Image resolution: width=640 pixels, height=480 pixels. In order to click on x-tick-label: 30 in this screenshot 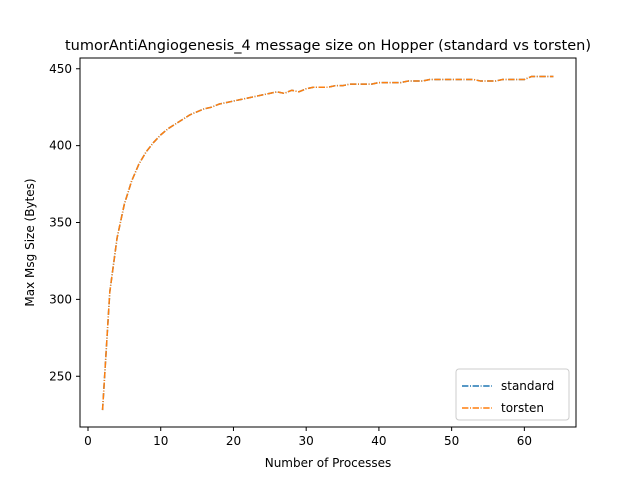, I will do `click(306, 441)`.